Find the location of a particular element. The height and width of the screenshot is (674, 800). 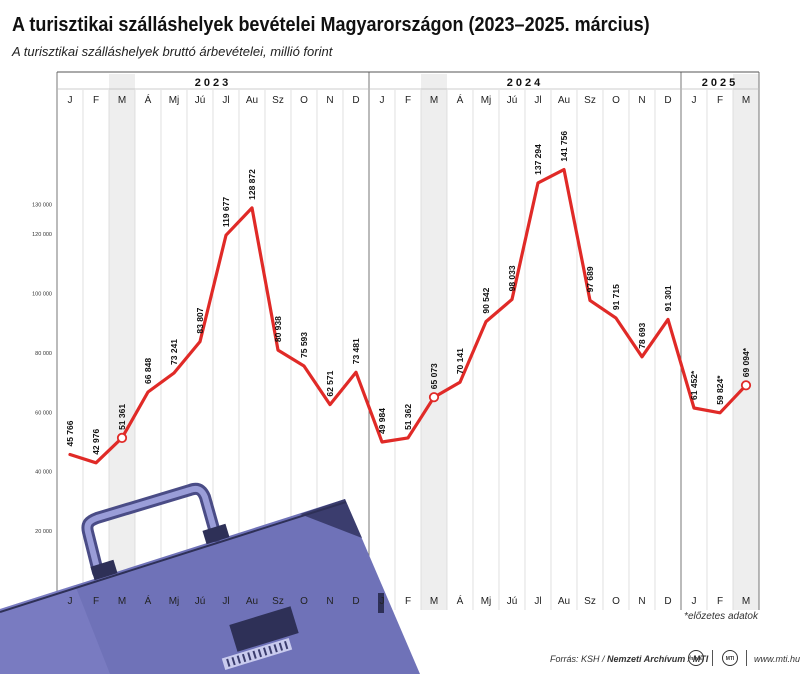

y-tick-label: 20 000 is located at coordinates (43, 532).